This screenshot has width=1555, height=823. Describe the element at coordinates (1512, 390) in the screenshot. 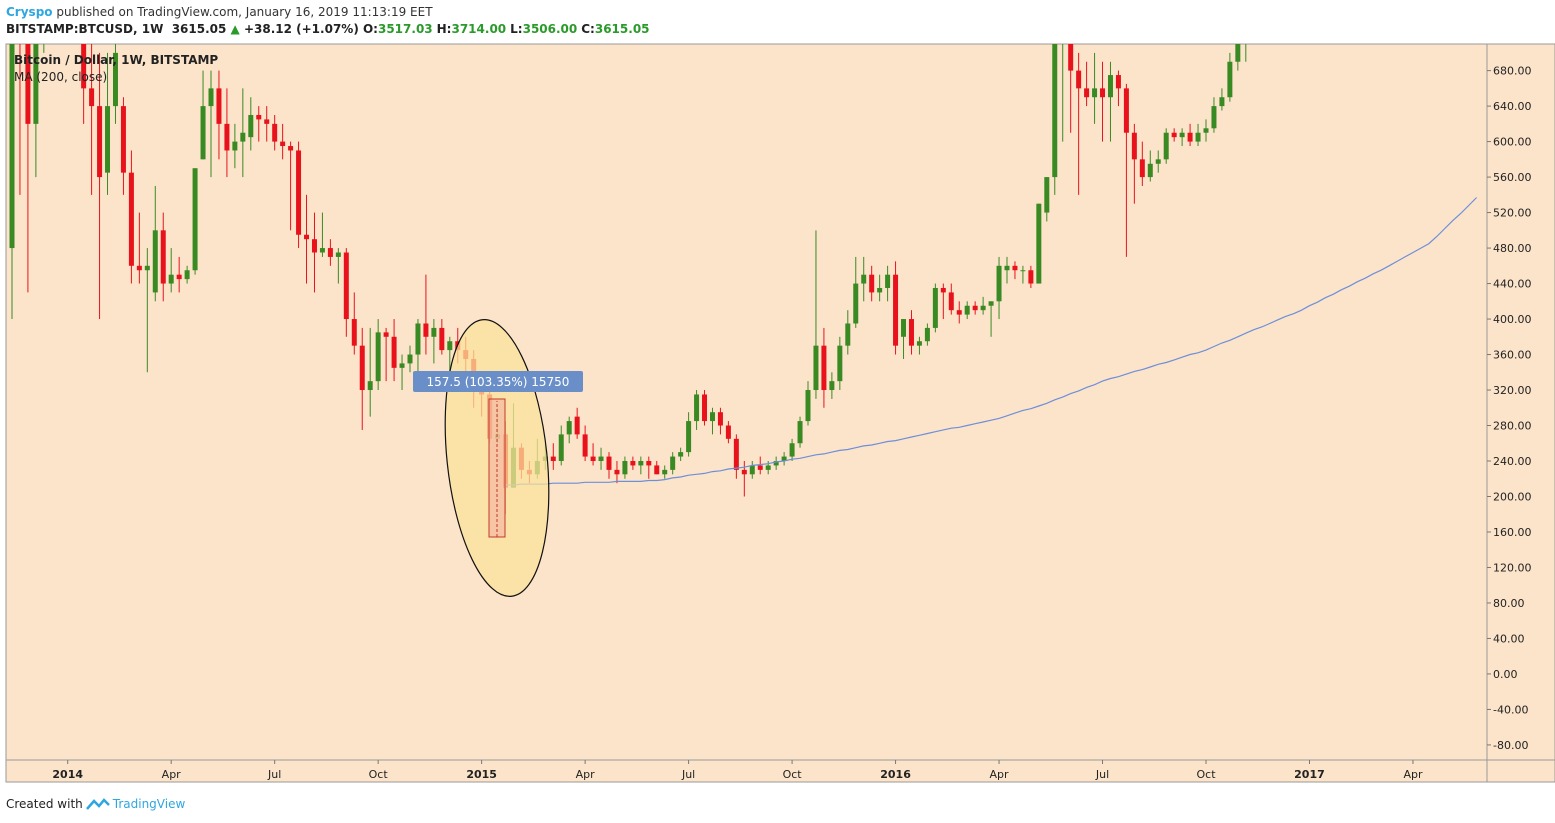

I see `y-tick-label: 320.00` at that location.